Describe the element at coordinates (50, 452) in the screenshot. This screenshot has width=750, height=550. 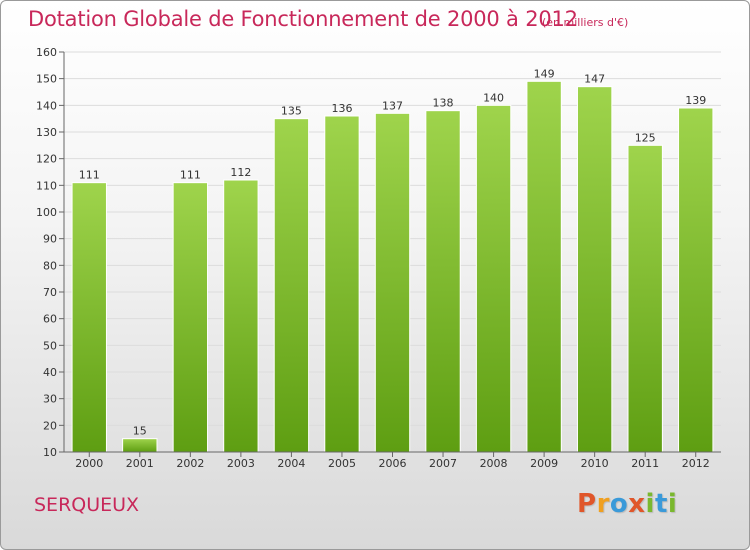
I see `y-tick-label: 10` at that location.